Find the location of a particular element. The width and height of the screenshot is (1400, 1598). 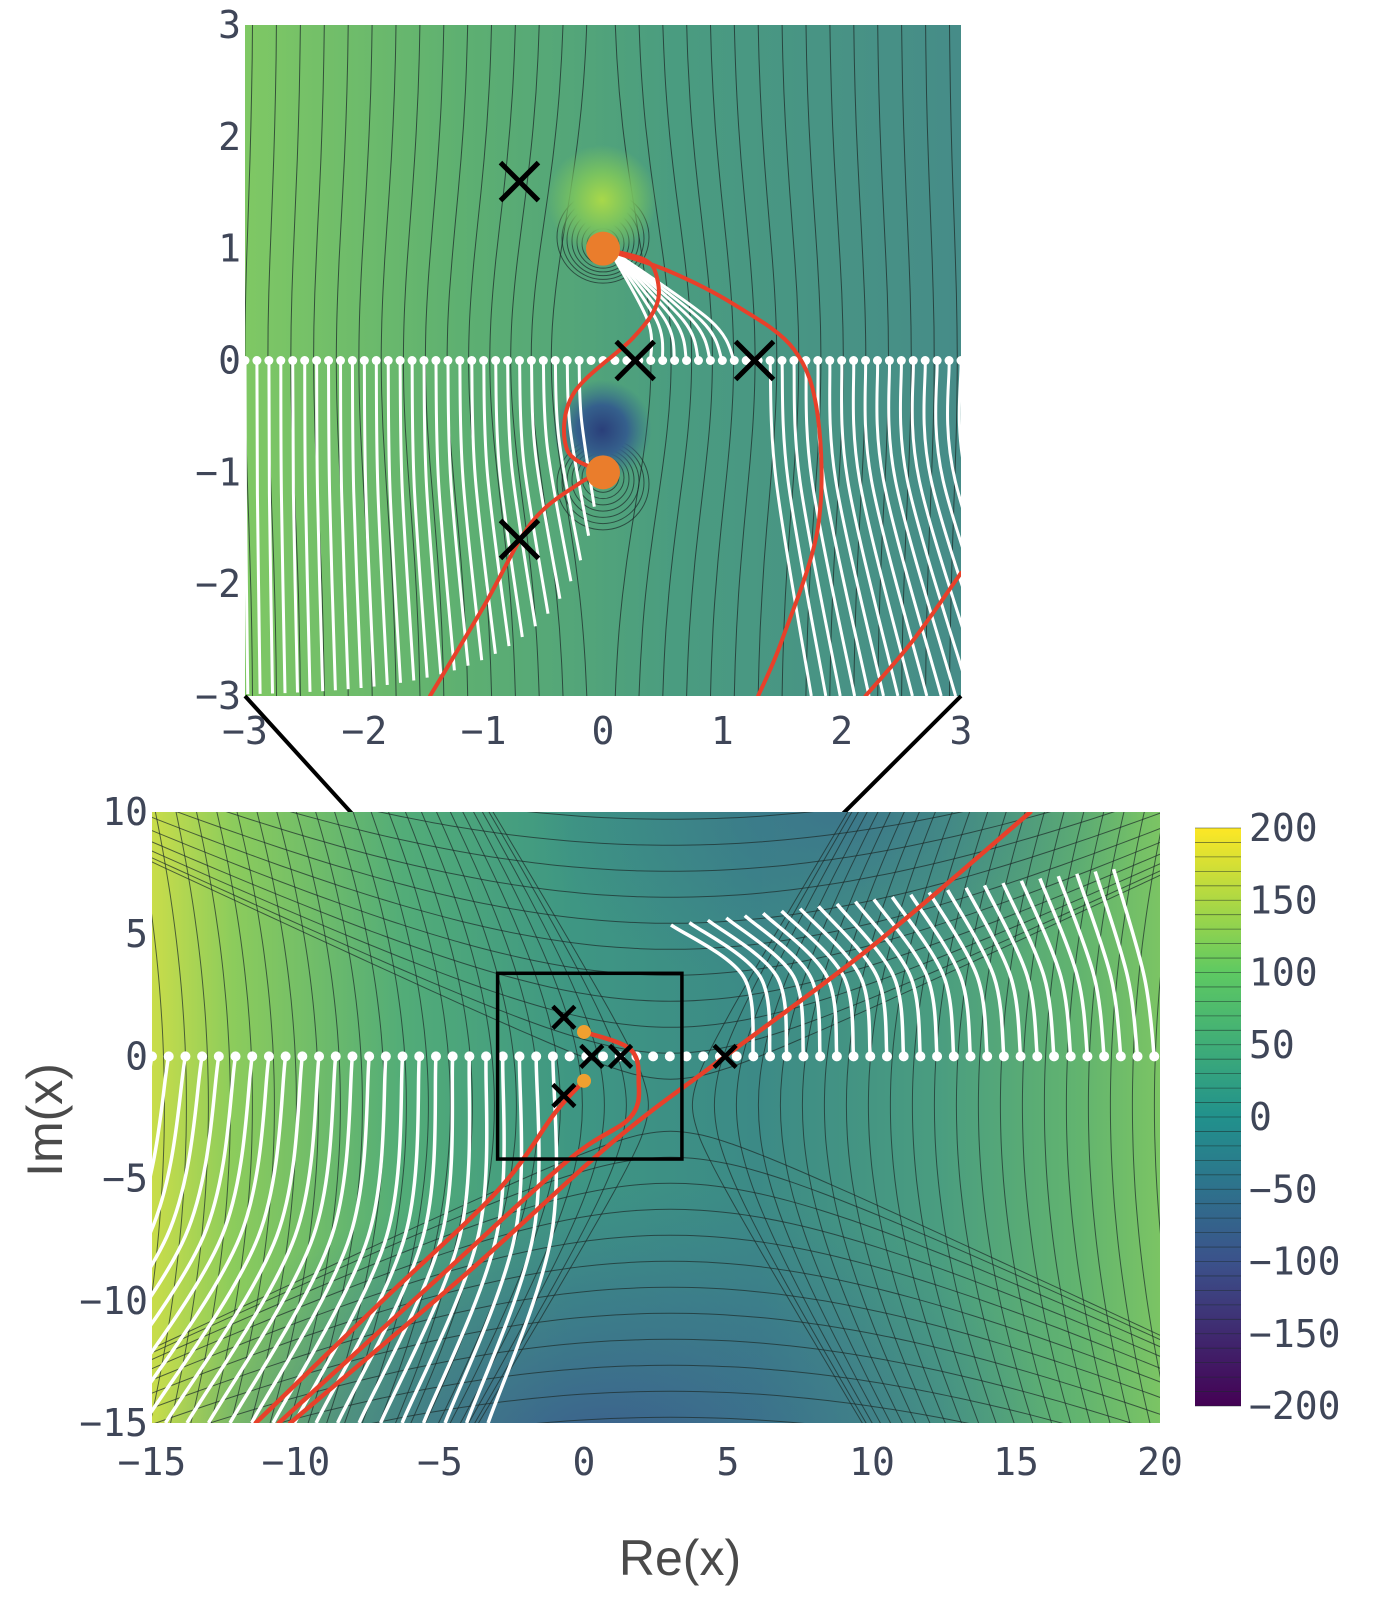

thimble-curve is located at coordinates (912, 633).